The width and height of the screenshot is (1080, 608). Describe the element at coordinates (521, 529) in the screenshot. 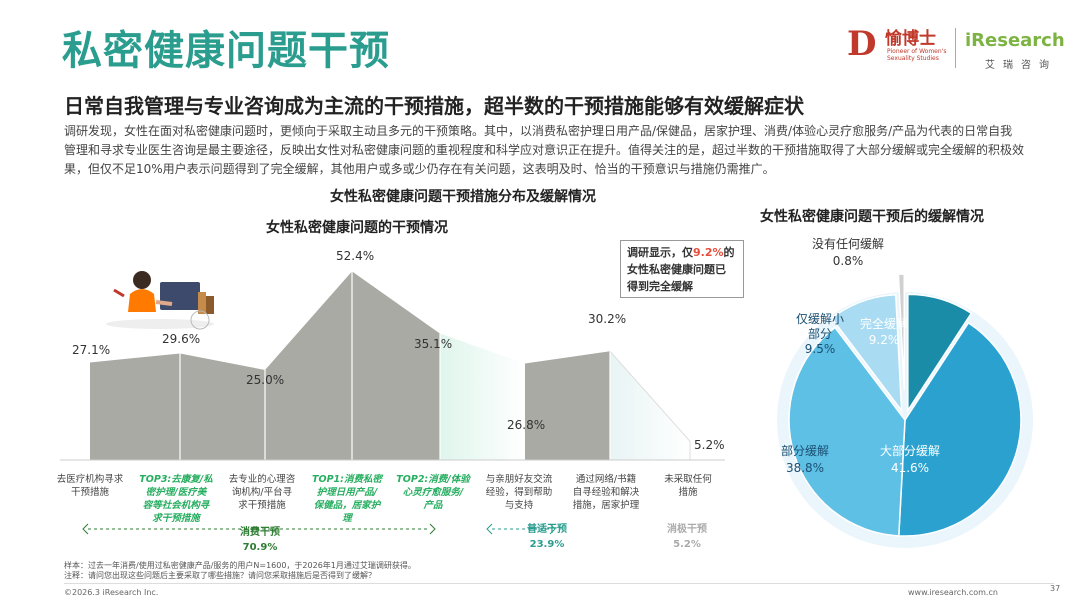

I see `general-group-bracket` at that location.